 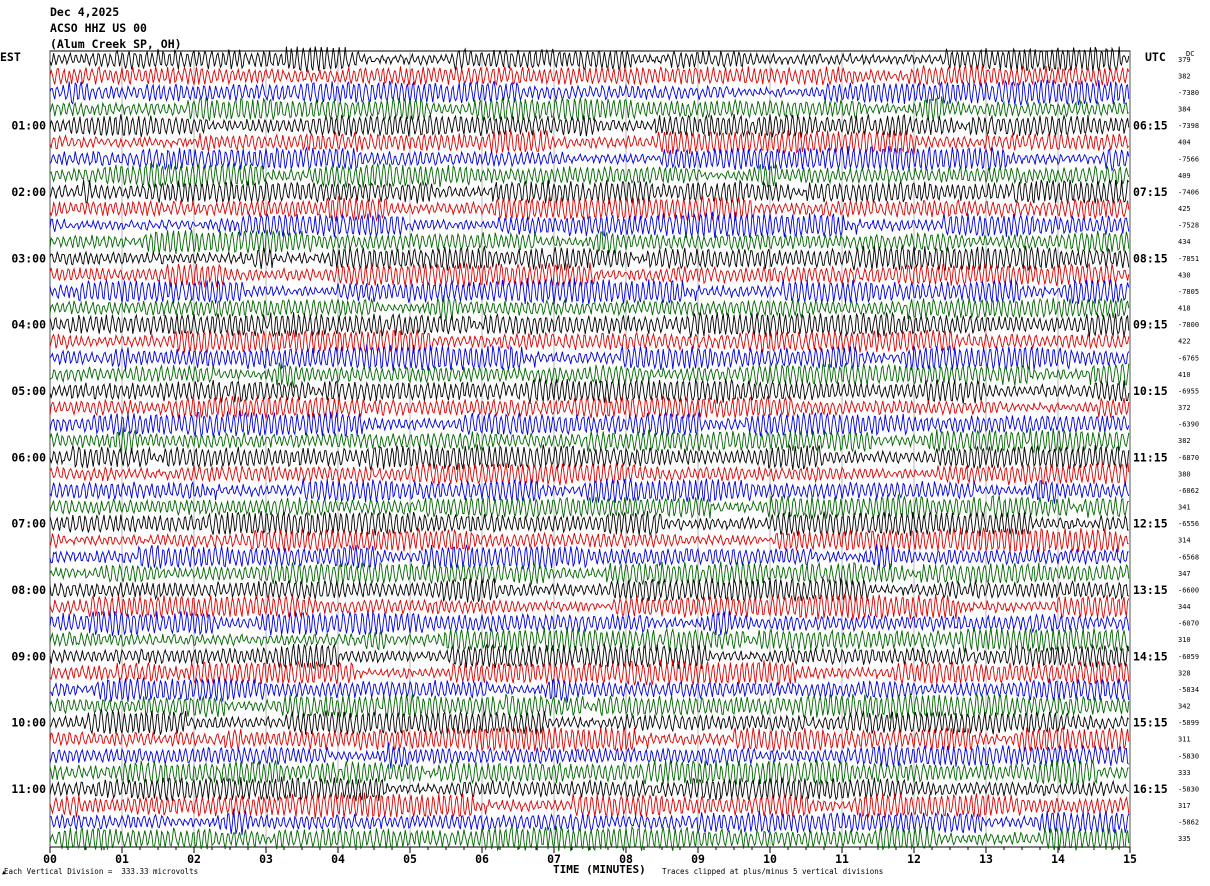 What do you see at coordinates (1188, 690) in the screenshot?
I see `dc-offset-label: -5834` at bounding box center [1188, 690].